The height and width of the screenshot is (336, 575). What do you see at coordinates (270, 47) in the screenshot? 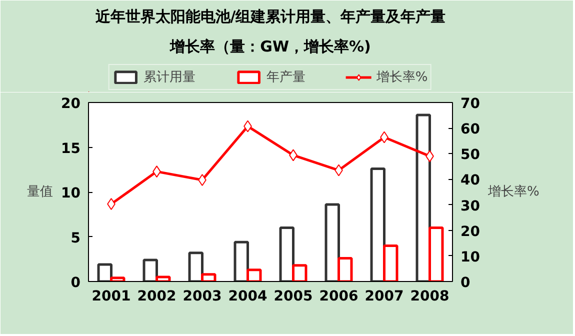
I see `chart-subtitle: 增长率（量：GW，增长率%)` at bounding box center [270, 47].